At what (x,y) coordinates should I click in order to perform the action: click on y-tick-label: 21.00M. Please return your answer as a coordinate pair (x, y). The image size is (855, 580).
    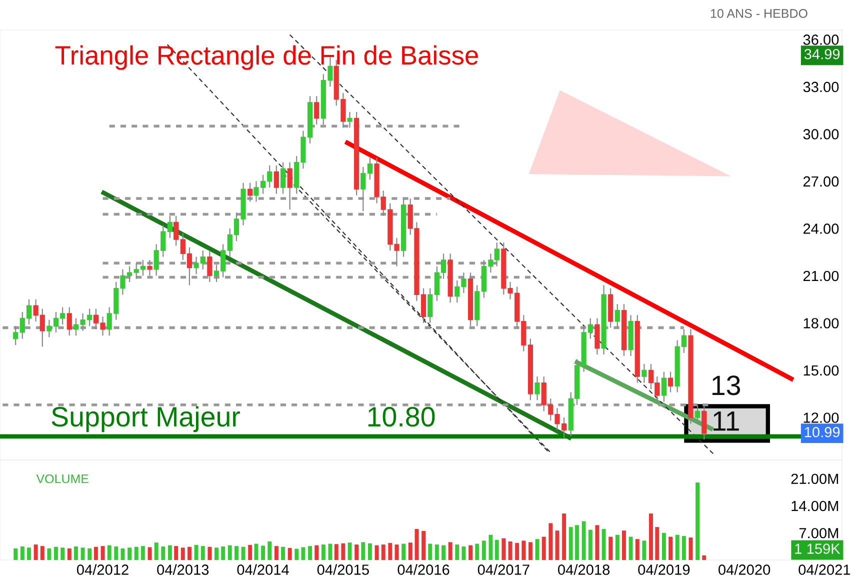
    Looking at the image, I should click on (814, 479).